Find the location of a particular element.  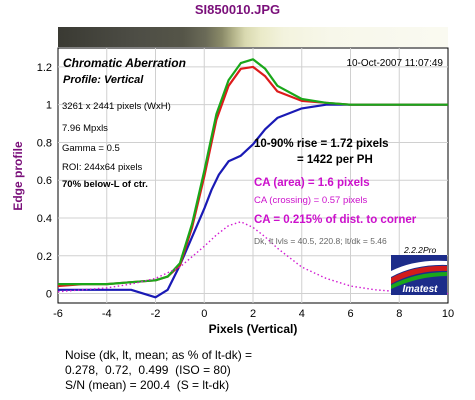

x-tick-label: 10 is located at coordinates (448, 314).